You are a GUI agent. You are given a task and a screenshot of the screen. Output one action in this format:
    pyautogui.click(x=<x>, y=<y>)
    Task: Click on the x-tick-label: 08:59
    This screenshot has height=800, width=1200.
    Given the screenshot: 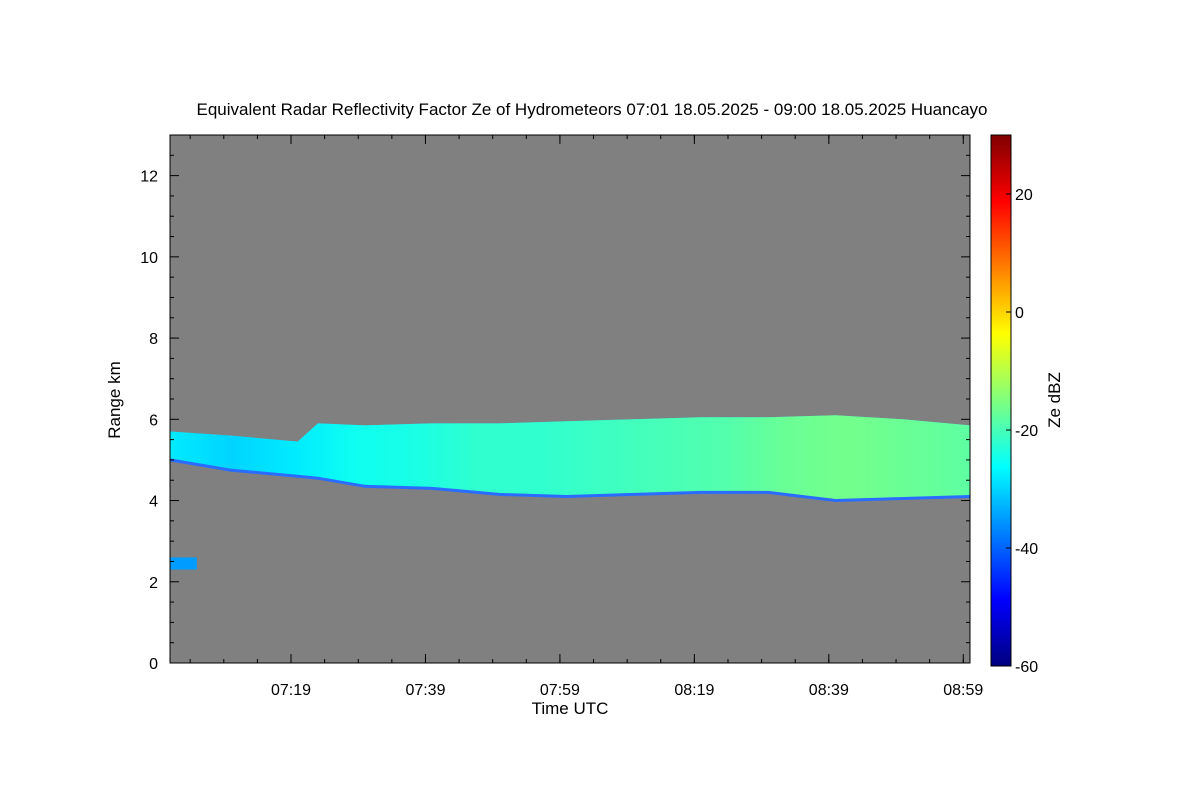 What is the action you would take?
    pyautogui.click(x=963, y=690)
    